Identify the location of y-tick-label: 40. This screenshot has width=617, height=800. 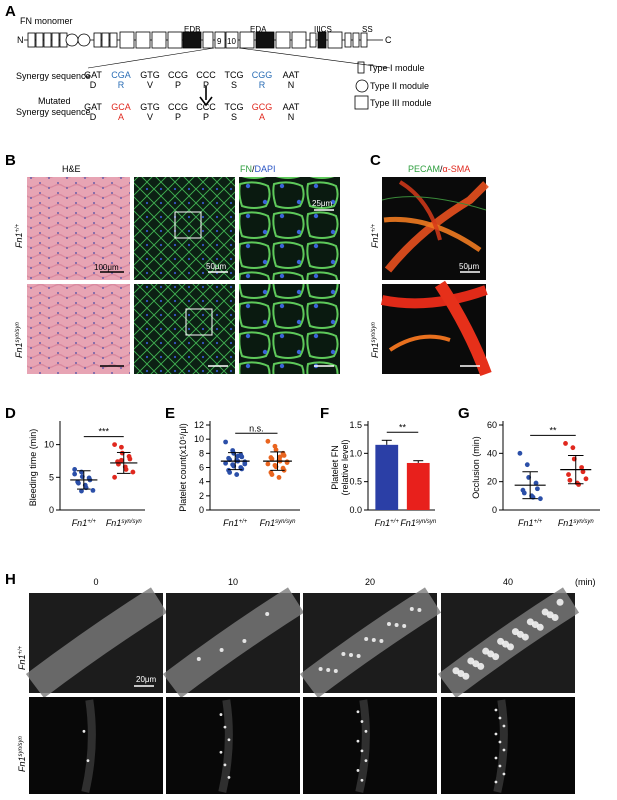
(492, 453).